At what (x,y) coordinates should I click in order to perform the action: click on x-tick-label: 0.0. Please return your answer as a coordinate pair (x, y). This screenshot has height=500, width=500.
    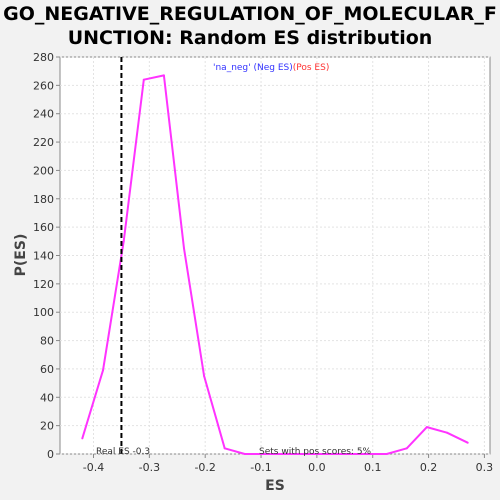
    Looking at the image, I should click on (317, 467).